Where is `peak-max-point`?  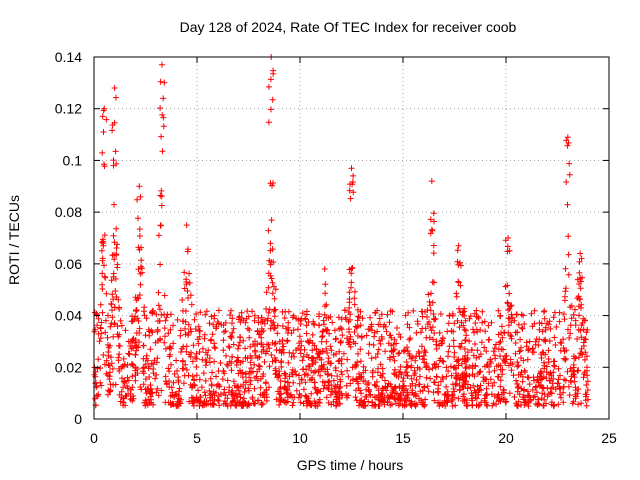
peak-max-point is located at coordinates (431, 181).